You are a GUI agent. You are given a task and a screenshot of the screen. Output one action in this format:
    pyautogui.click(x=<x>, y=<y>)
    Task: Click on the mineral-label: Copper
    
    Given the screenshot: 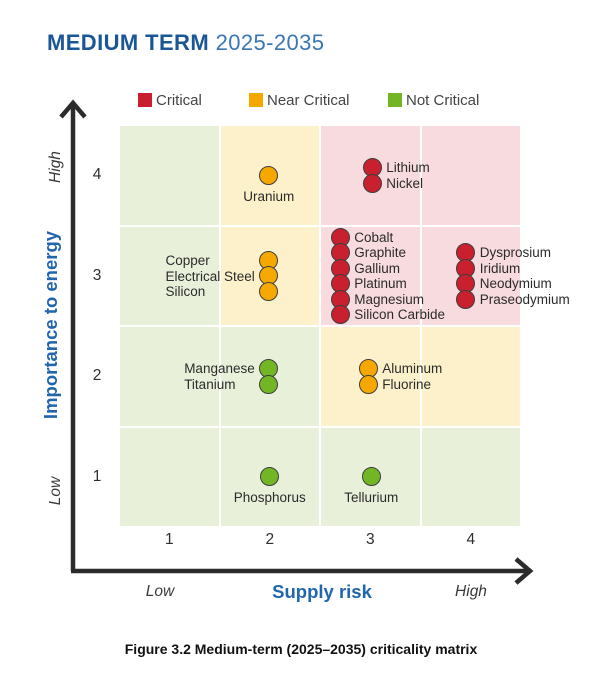 What is the action you would take?
    pyautogui.click(x=187, y=260)
    